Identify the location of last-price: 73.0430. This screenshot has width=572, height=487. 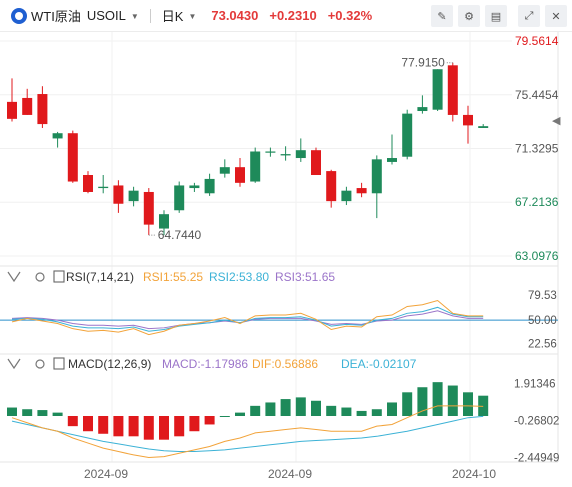
(235, 15).